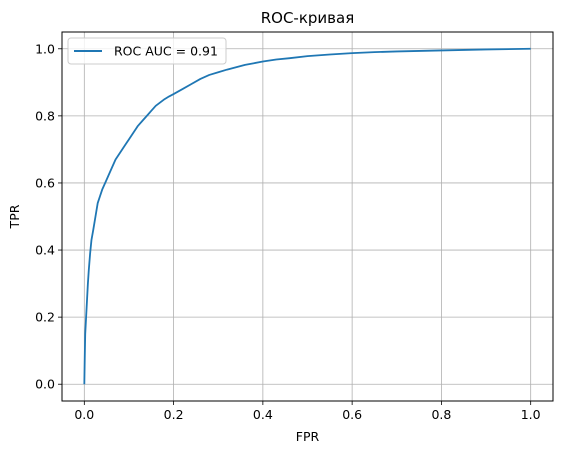 The width and height of the screenshot is (567, 455). Describe the element at coordinates (166, 51) in the screenshot. I see `legend-label: ROC AUC = 0.91` at that location.